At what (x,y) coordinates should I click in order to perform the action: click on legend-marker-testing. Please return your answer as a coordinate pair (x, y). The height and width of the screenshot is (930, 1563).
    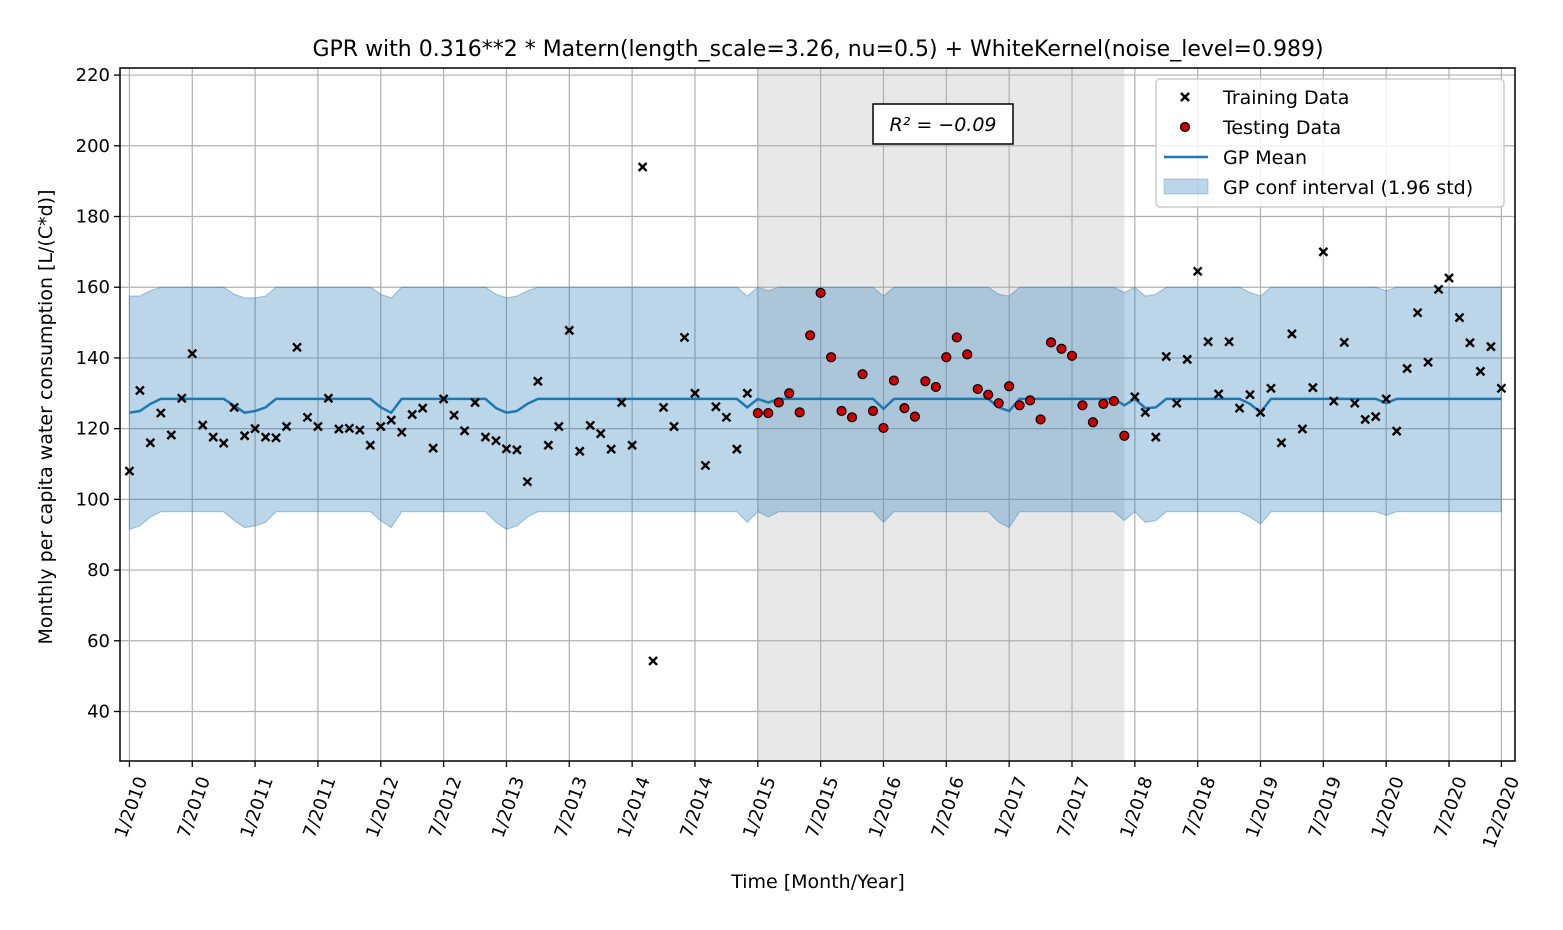
    Looking at the image, I should click on (1185, 127).